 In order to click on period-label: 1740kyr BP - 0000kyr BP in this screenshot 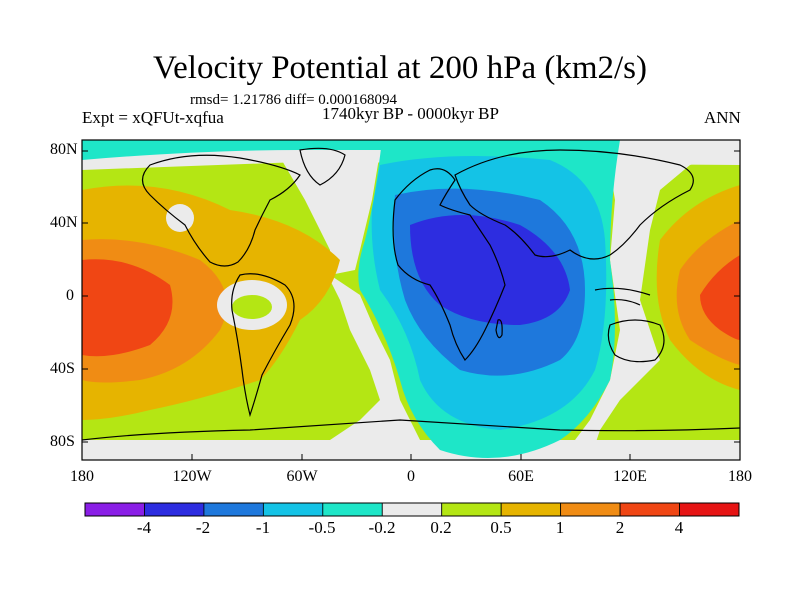, I will do `click(410, 113)`.